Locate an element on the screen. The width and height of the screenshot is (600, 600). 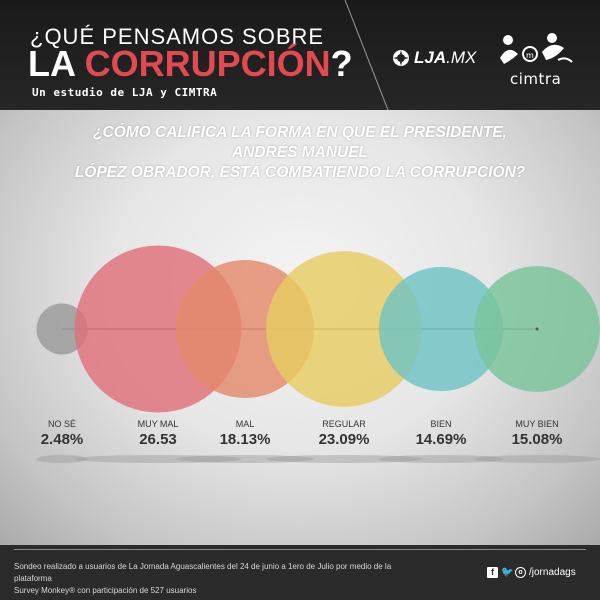
title-question-mark: ? is located at coordinates (341, 63).